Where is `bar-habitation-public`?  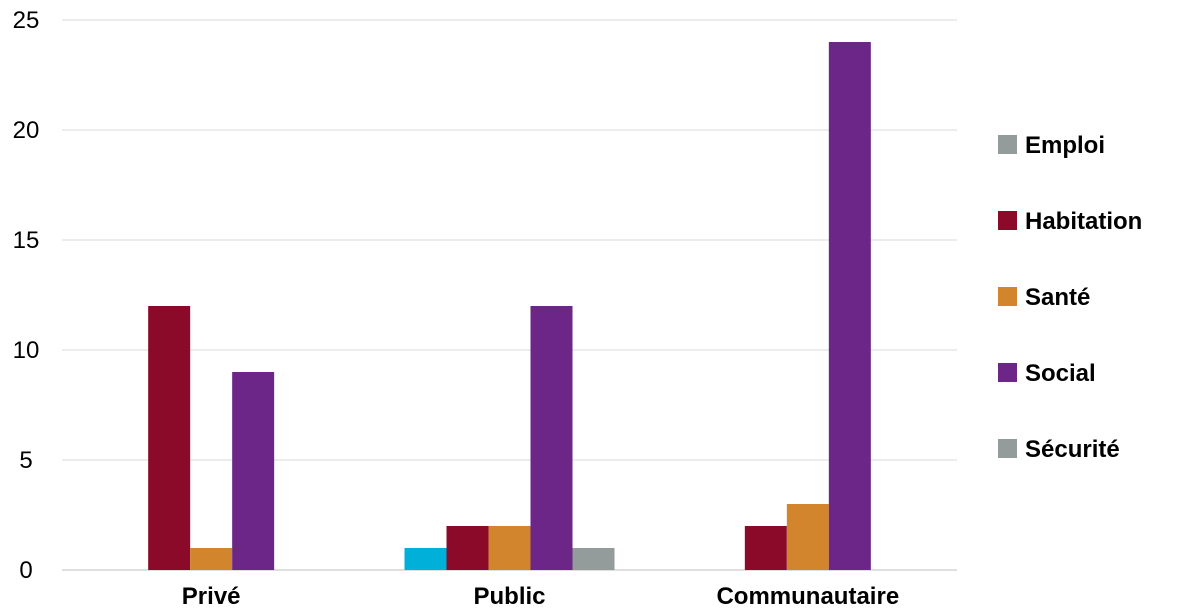 bar-habitation-public is located at coordinates (467, 548).